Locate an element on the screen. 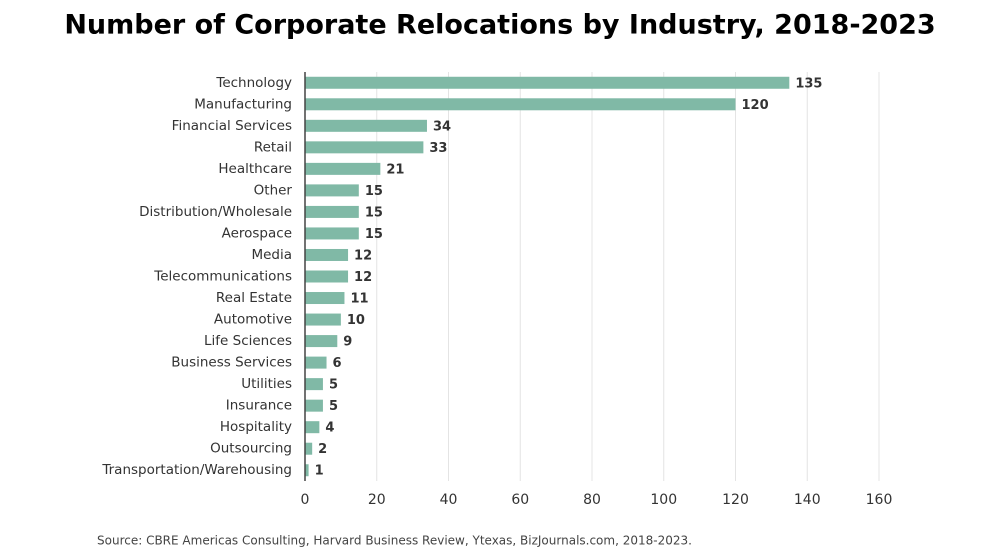  value-label: 34 is located at coordinates (442, 126).